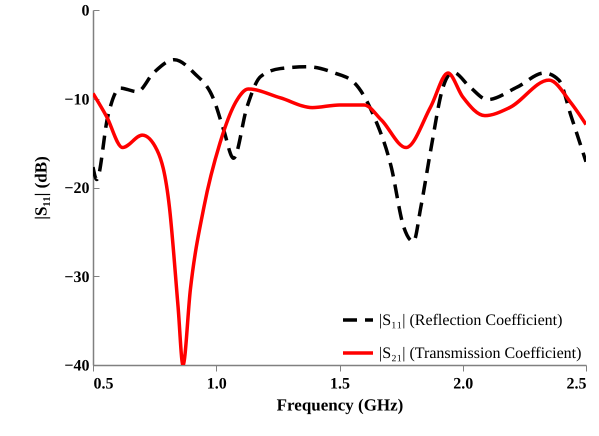  I want to click on y-axis-title: |S₁₁| (dB), so click(40, 188).